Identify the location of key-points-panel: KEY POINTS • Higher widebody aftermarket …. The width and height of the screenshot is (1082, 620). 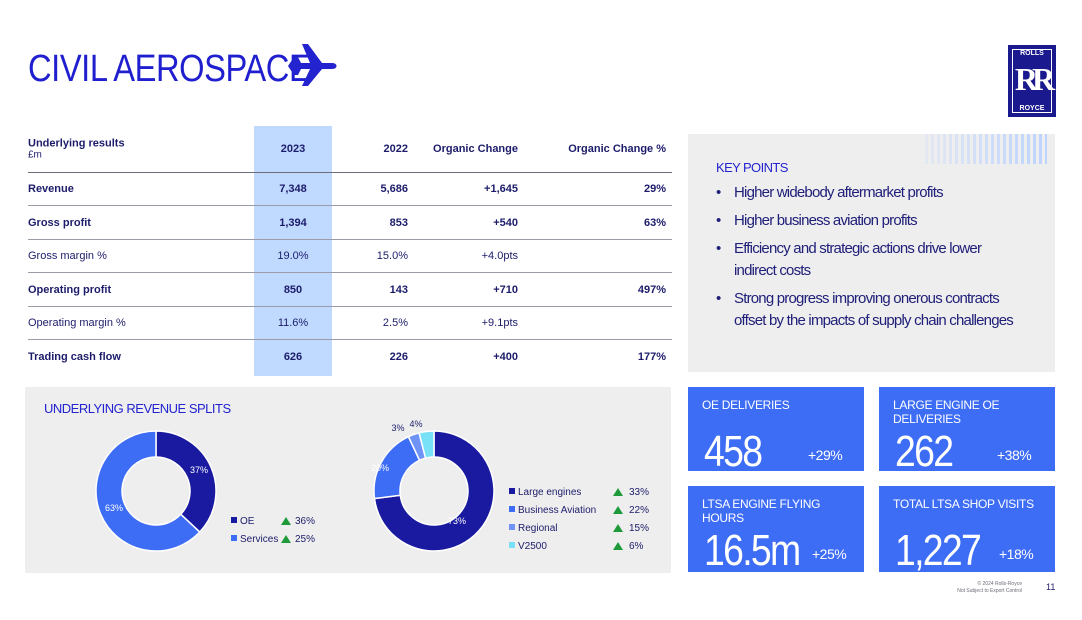
(871, 253).